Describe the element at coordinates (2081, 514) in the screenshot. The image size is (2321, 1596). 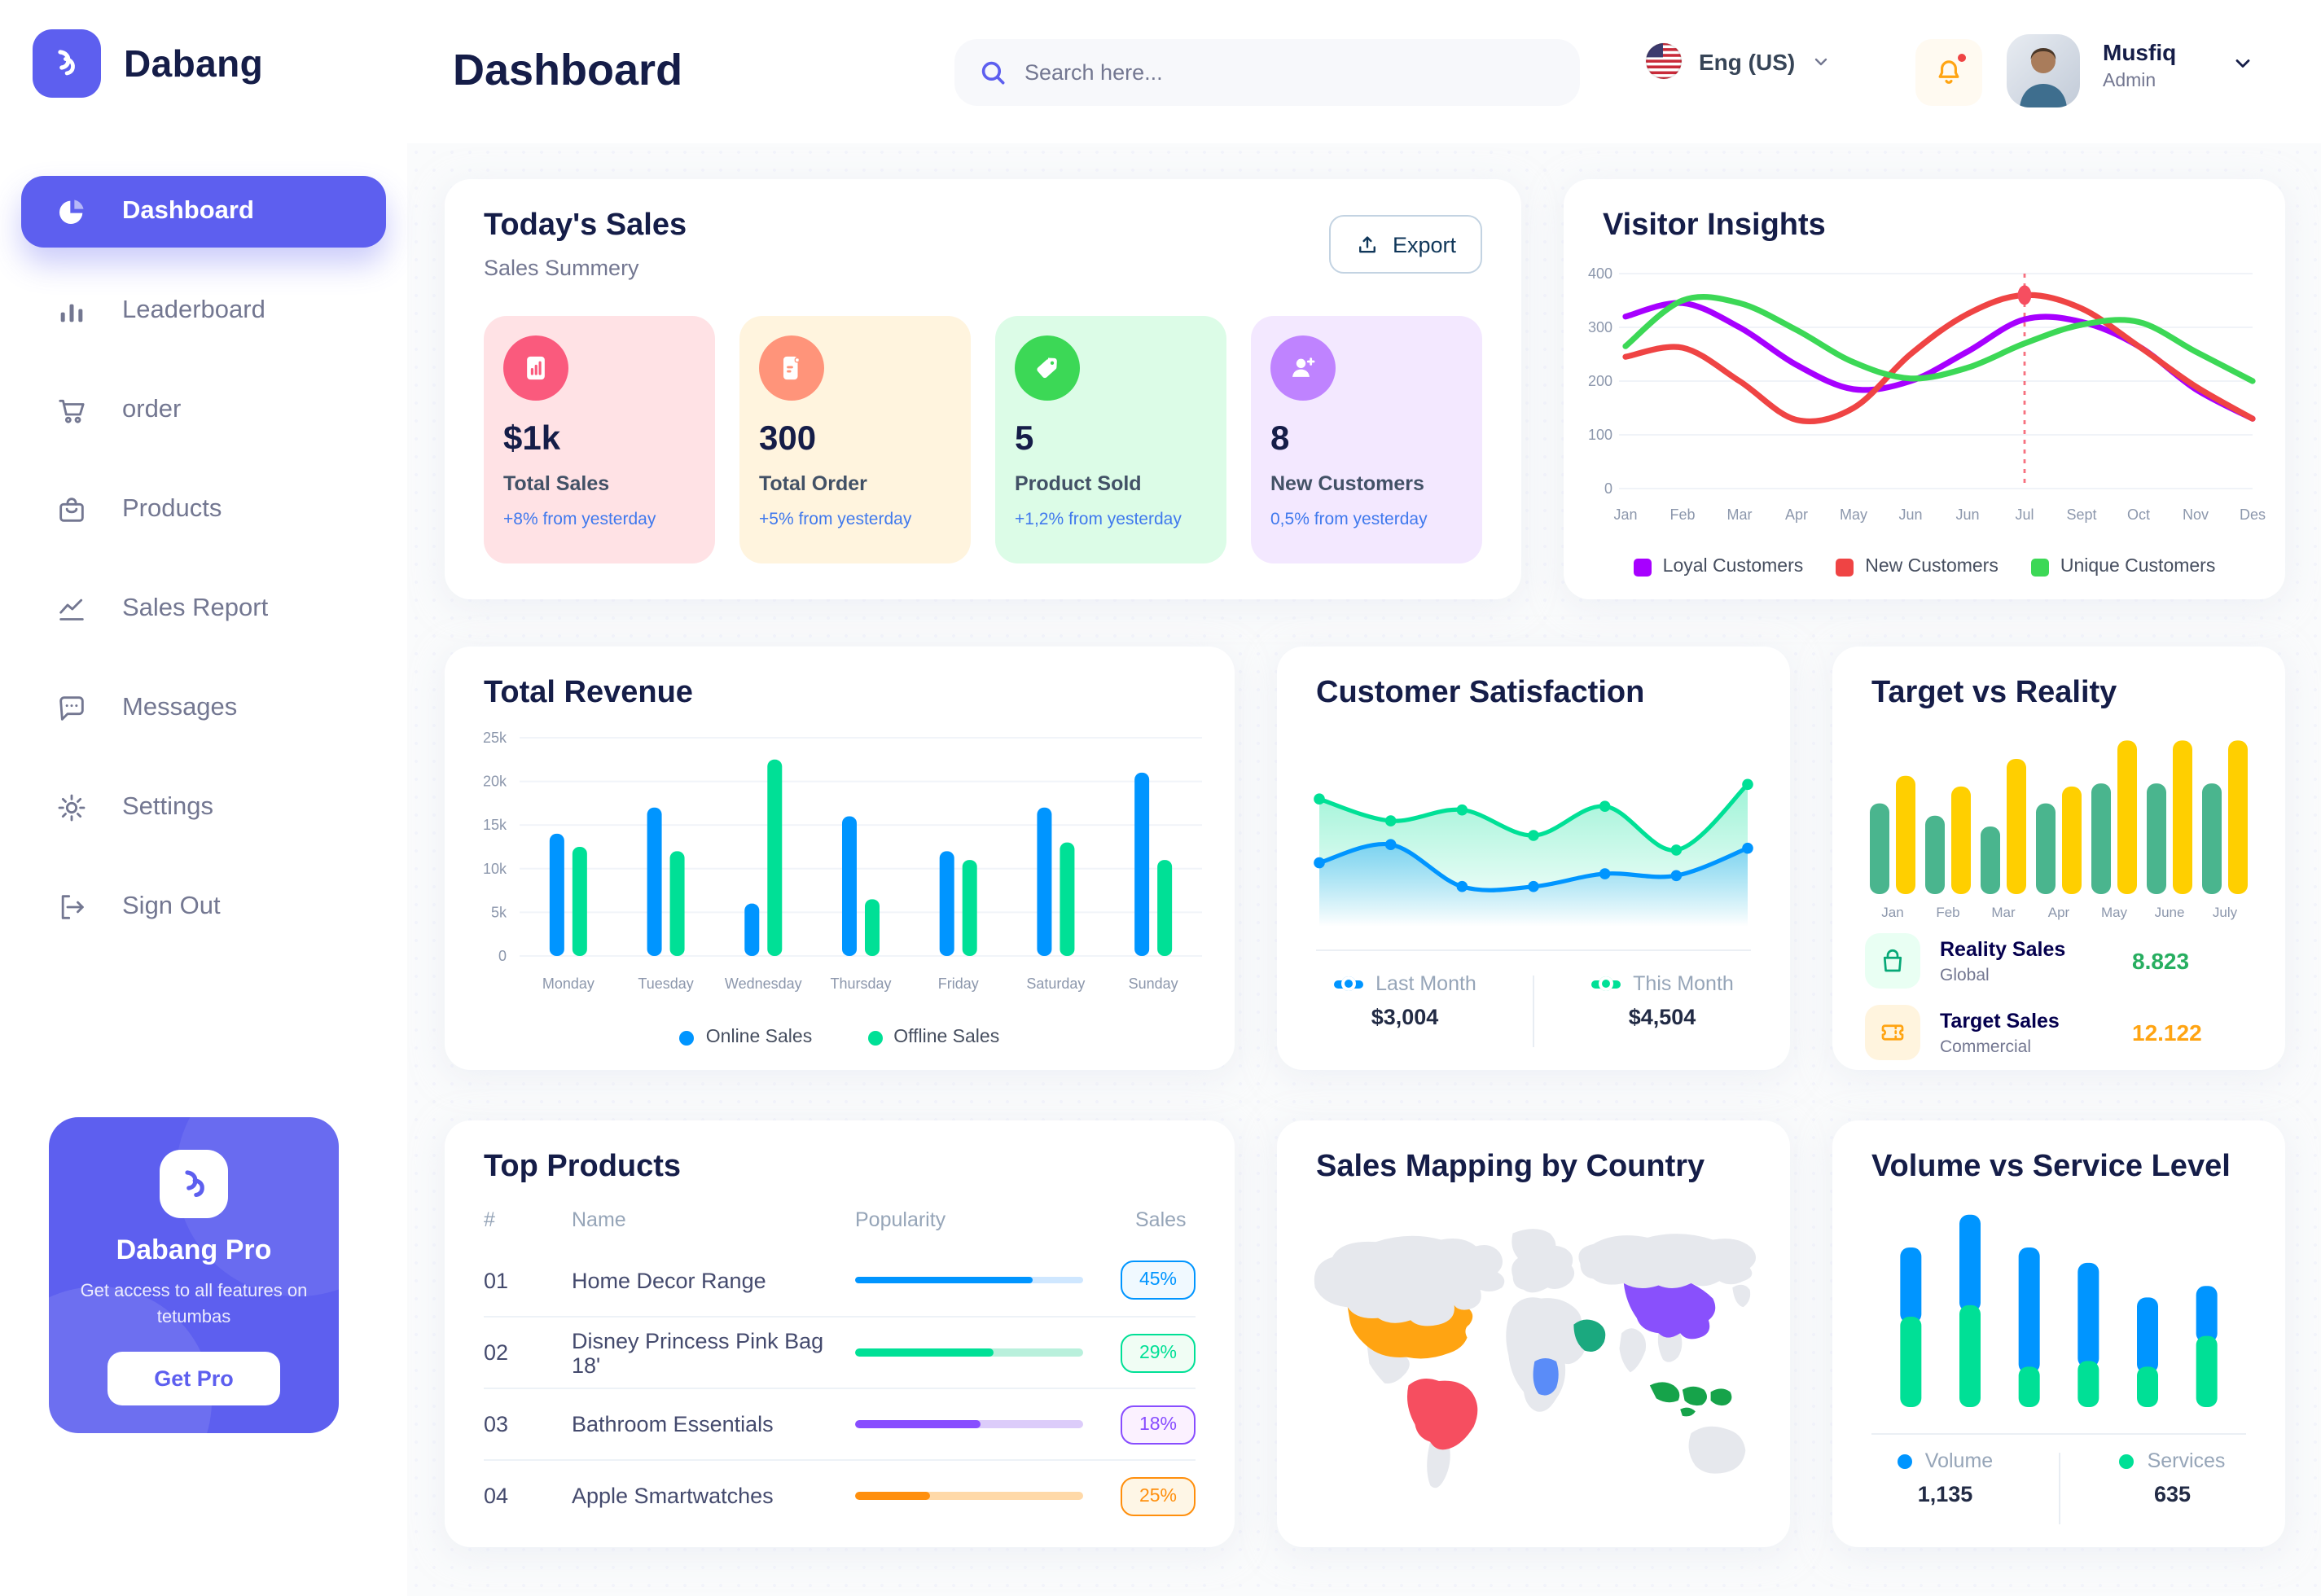
I see `svg-text: Sept` at that location.